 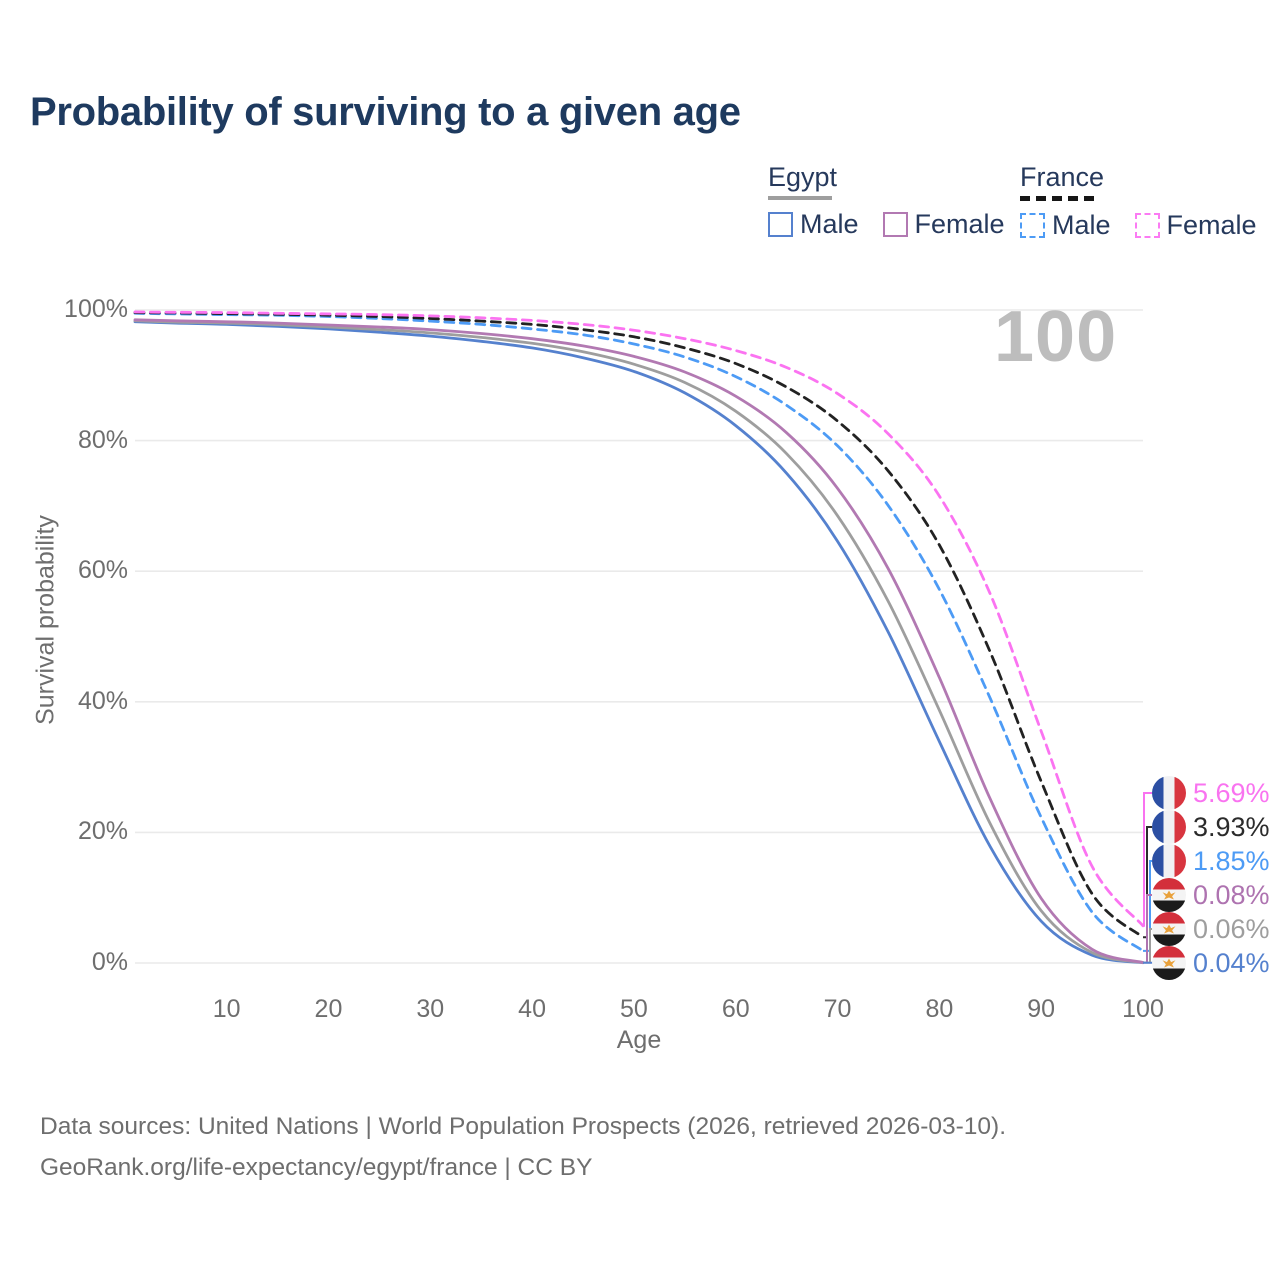 I want to click on france-female-swatch-icon, so click(x=1147, y=225).